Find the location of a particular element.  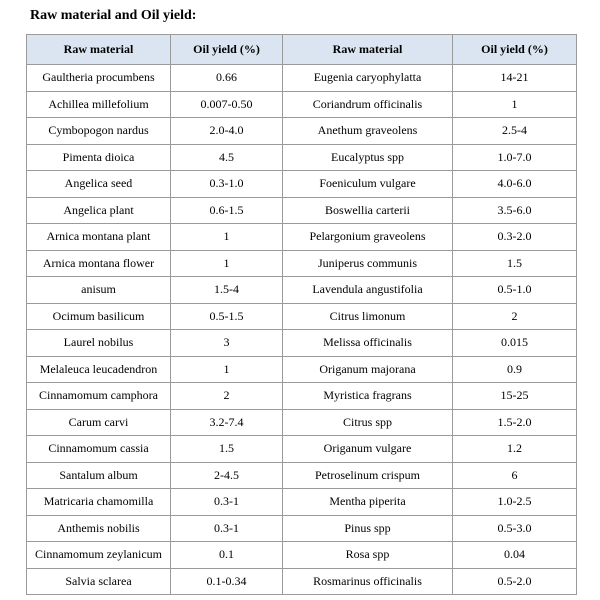

oil-yield-left-cell: 2.0-4.0 is located at coordinates (226, 131).